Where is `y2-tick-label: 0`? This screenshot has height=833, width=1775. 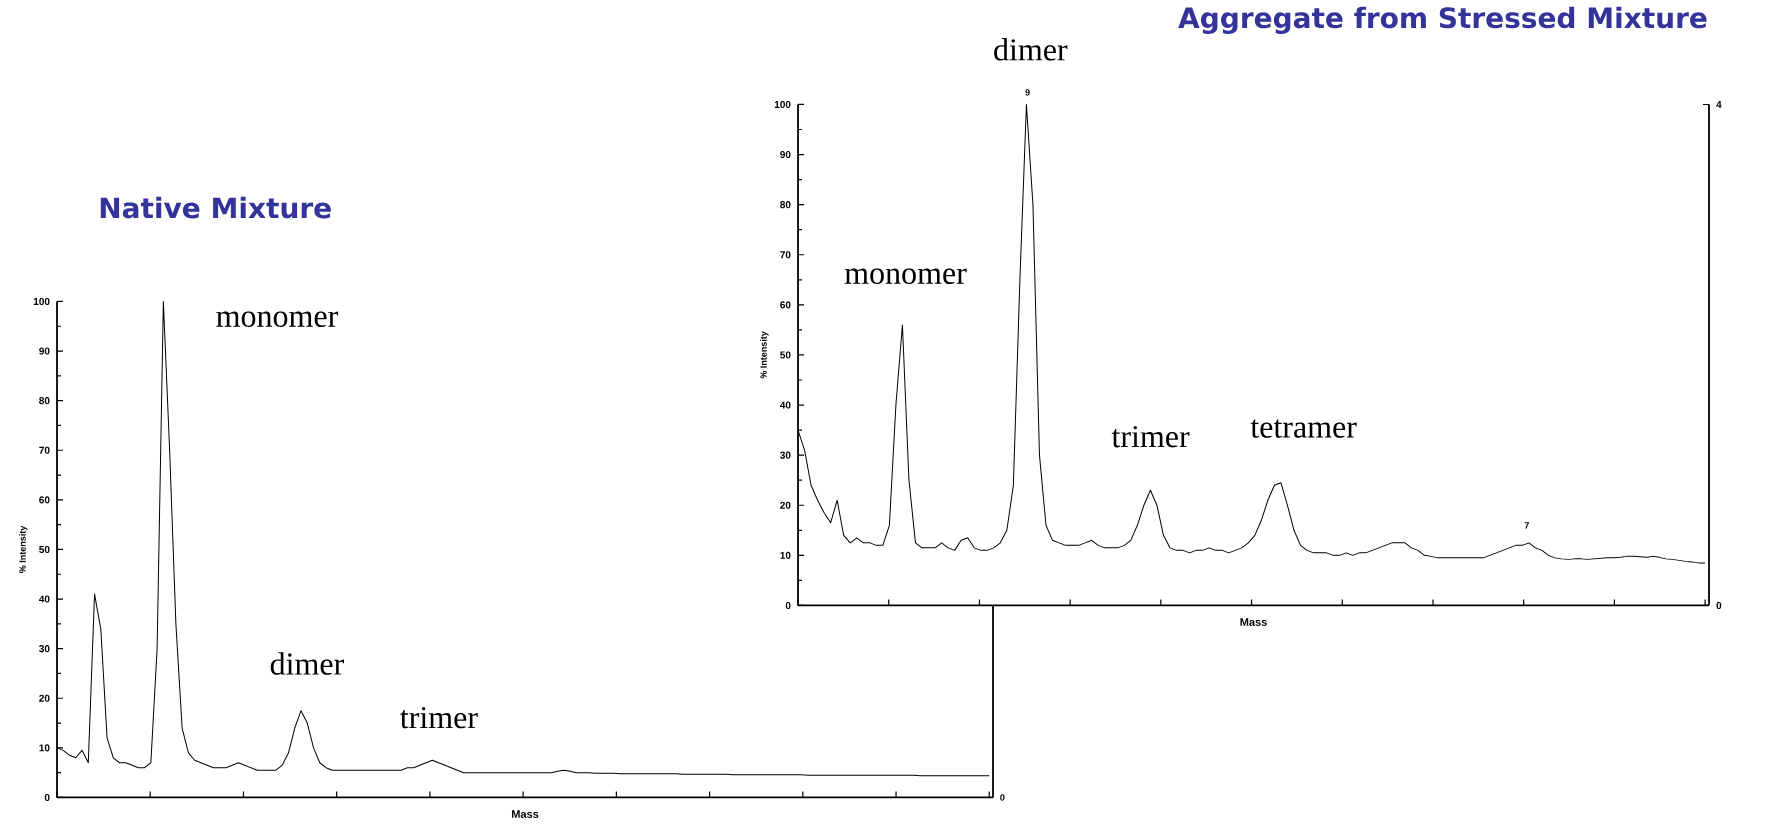 y2-tick-label: 0 is located at coordinates (1719, 605).